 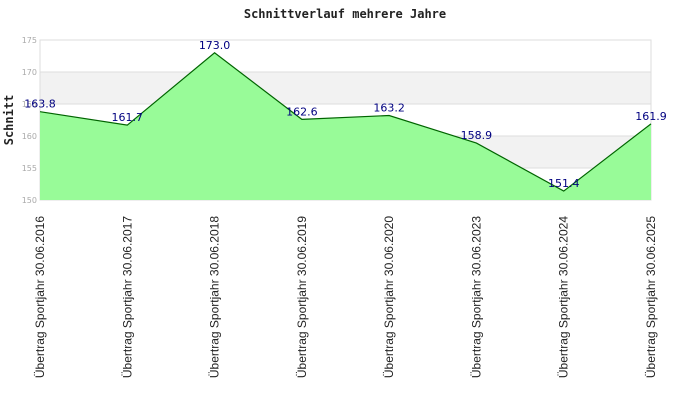 What do you see at coordinates (40, 104) in the screenshot?
I see `data-label: 163.8` at bounding box center [40, 104].